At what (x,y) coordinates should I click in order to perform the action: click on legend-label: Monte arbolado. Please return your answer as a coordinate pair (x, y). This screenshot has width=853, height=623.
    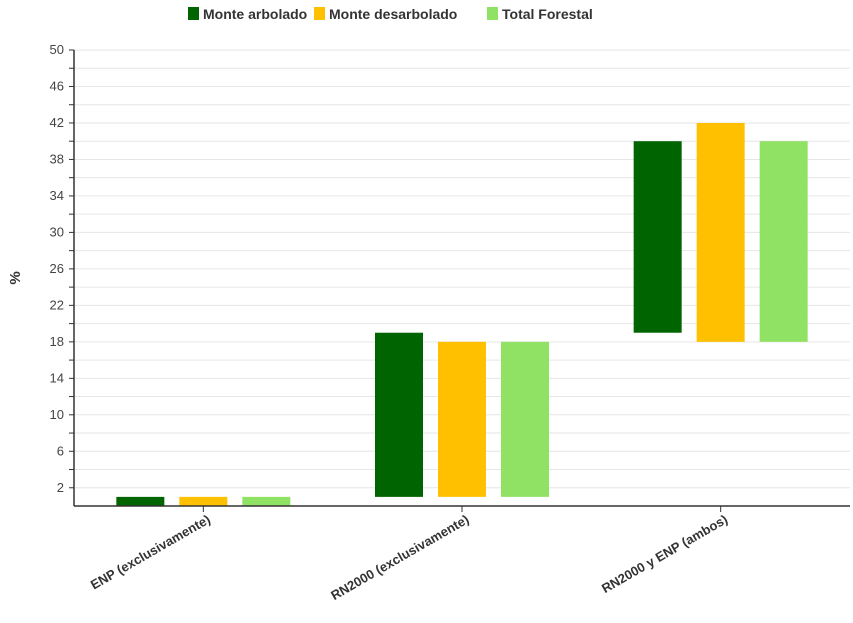
    Looking at the image, I should click on (255, 14).